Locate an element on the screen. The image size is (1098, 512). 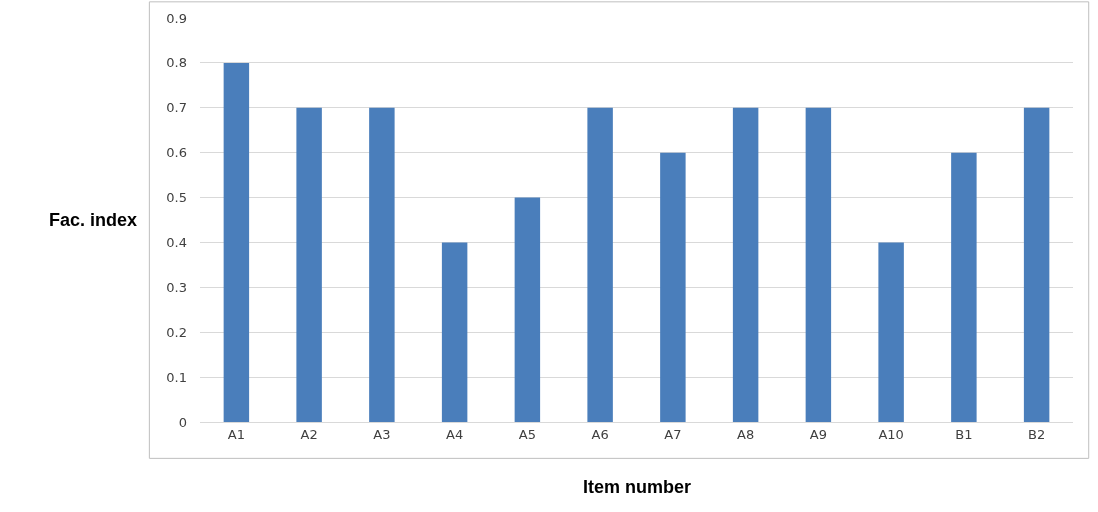
x-tick-label: A4 is located at coordinates (455, 434).